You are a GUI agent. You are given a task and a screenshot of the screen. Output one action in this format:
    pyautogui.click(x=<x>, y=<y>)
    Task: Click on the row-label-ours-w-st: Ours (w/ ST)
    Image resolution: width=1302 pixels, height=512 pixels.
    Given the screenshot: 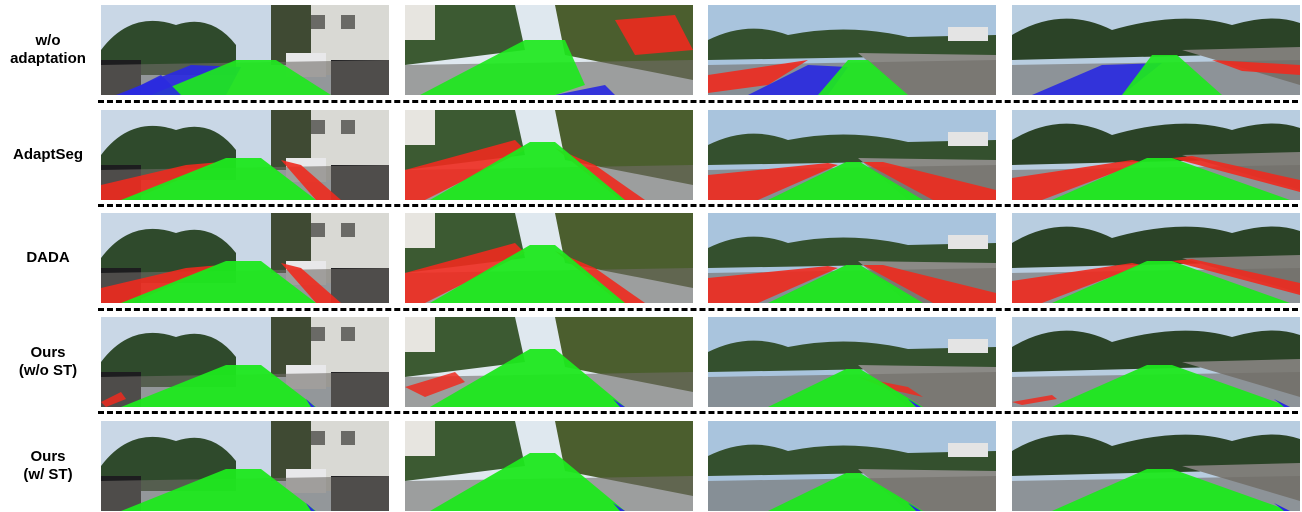 What is the action you would take?
    pyautogui.click(x=48, y=465)
    